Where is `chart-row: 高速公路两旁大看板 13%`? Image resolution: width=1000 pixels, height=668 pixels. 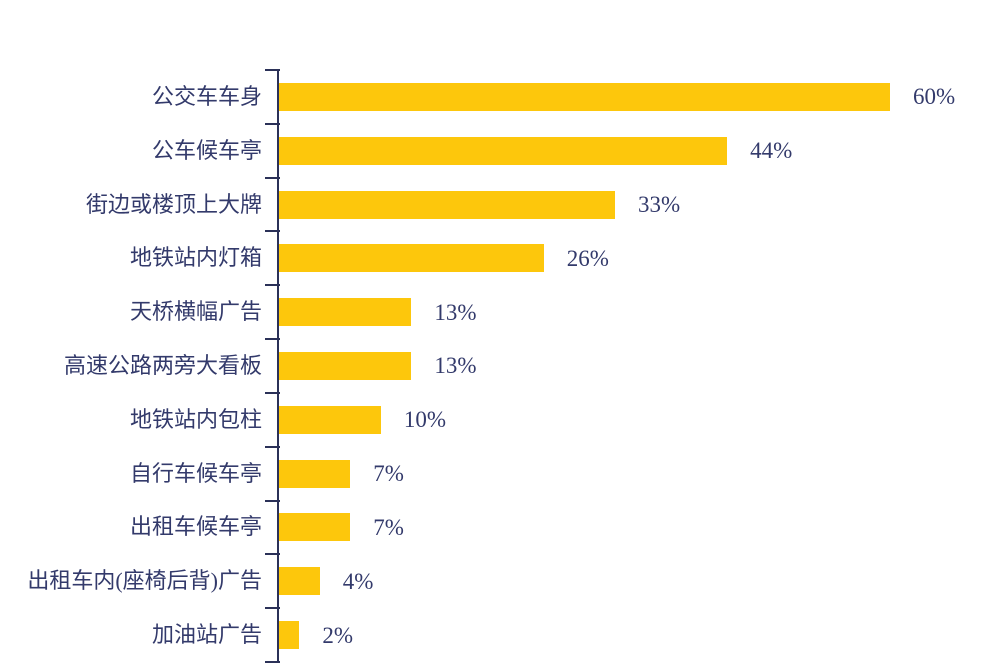
chart-row: 高速公路两旁大看板 13% is located at coordinates (500, 366).